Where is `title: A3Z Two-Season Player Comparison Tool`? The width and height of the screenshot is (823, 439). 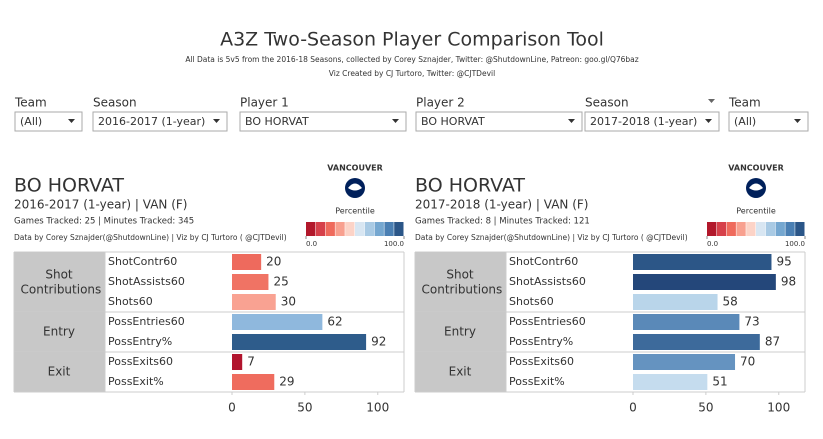
title: A3Z Two-Season Player Comparison Tool is located at coordinates (412, 40).